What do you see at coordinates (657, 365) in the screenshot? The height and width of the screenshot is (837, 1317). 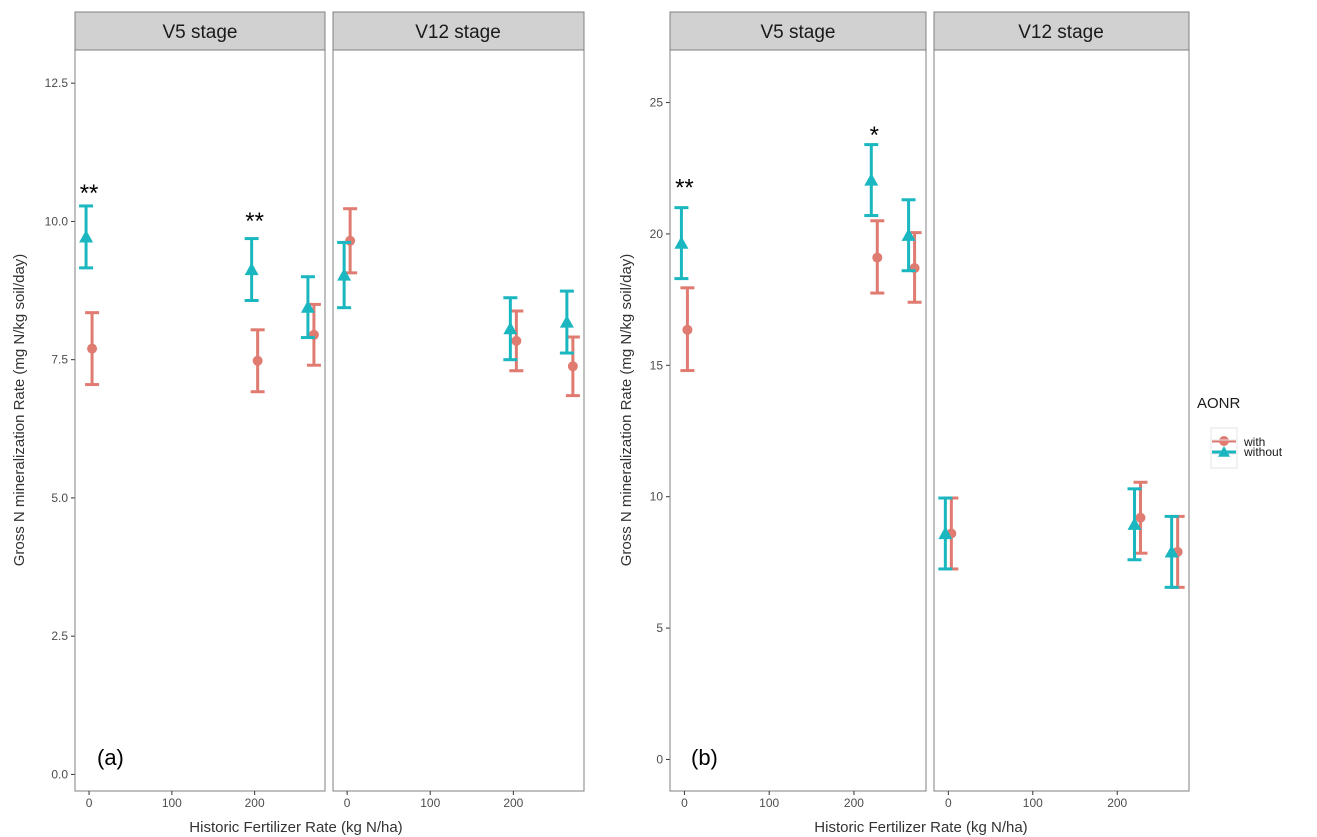 I see `y-tick-label-b-3: 15` at bounding box center [657, 365].